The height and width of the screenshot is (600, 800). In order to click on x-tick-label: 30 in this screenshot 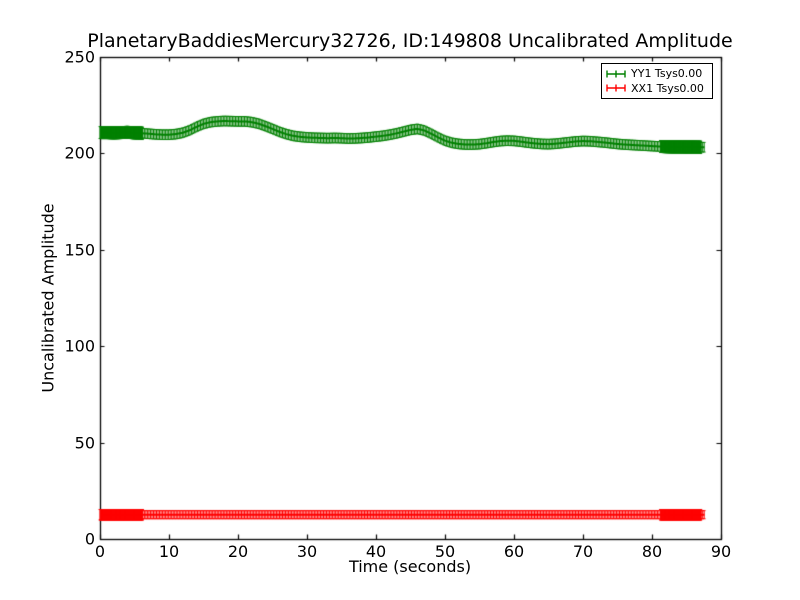, I will do `click(307, 551)`.